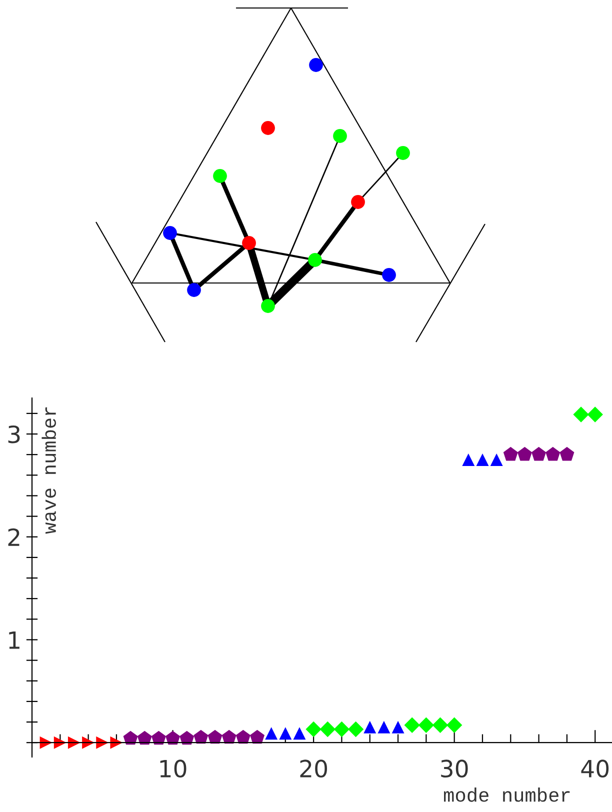 This screenshot has height=812, width=612. Describe the element at coordinates (14, 434) in the screenshot. I see `y-tick-label: 3` at that location.